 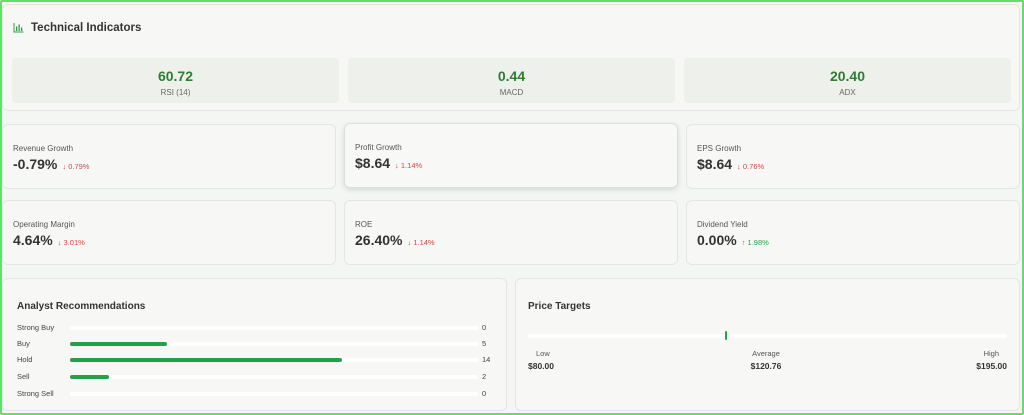 I want to click on price-target-high-value: $195.00, so click(x=991, y=366).